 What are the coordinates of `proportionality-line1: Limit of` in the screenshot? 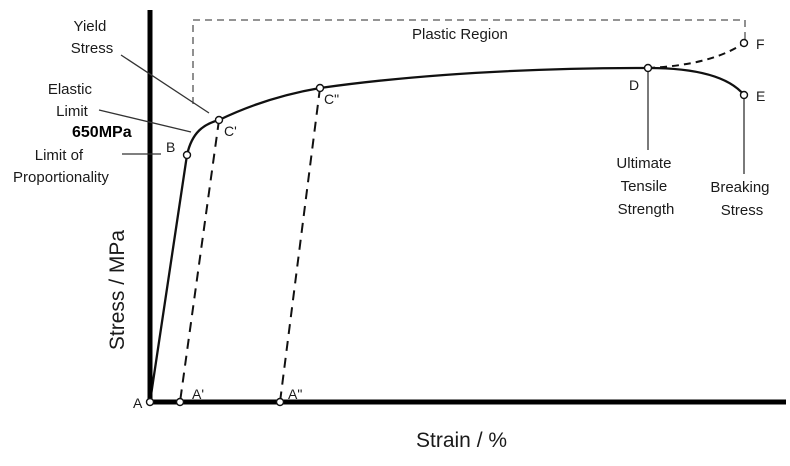 It's located at (59, 155).